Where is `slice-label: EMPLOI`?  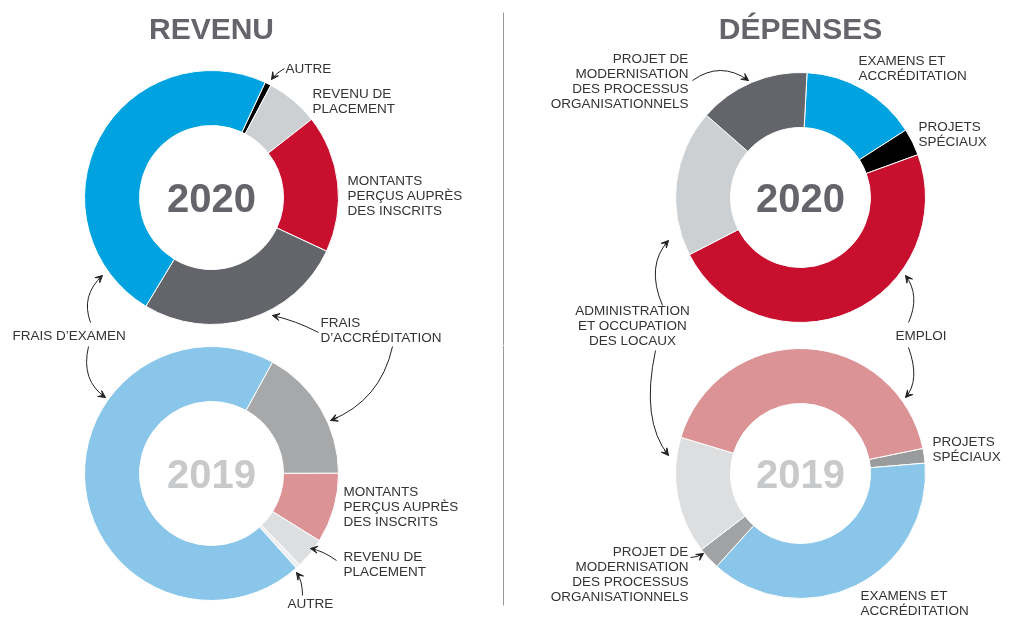
slice-label: EMPLOI is located at coordinates (921, 335).